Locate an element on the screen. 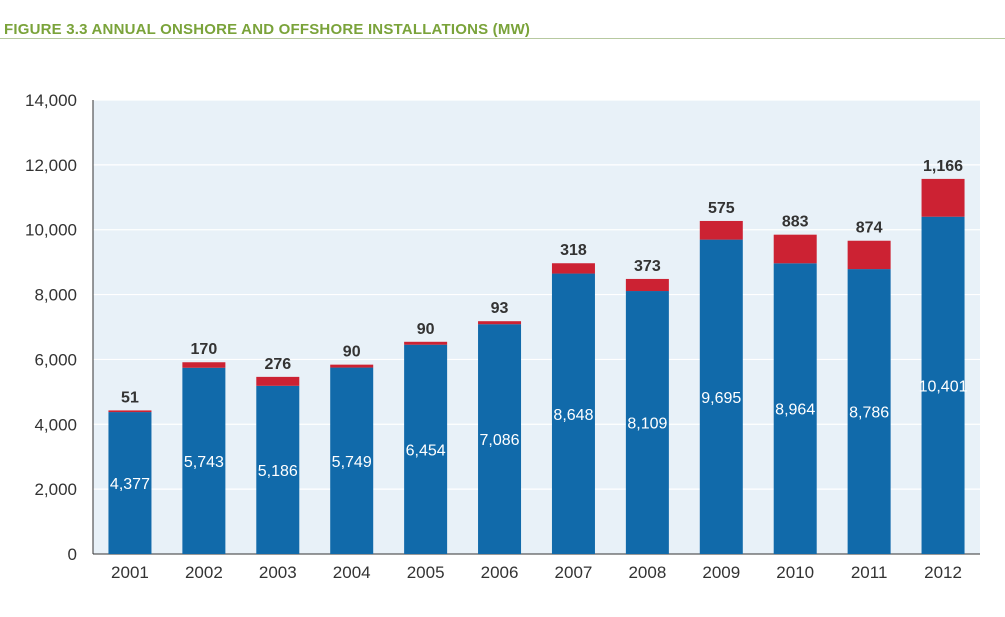  x-tick-label: 2011 is located at coordinates (869, 572).